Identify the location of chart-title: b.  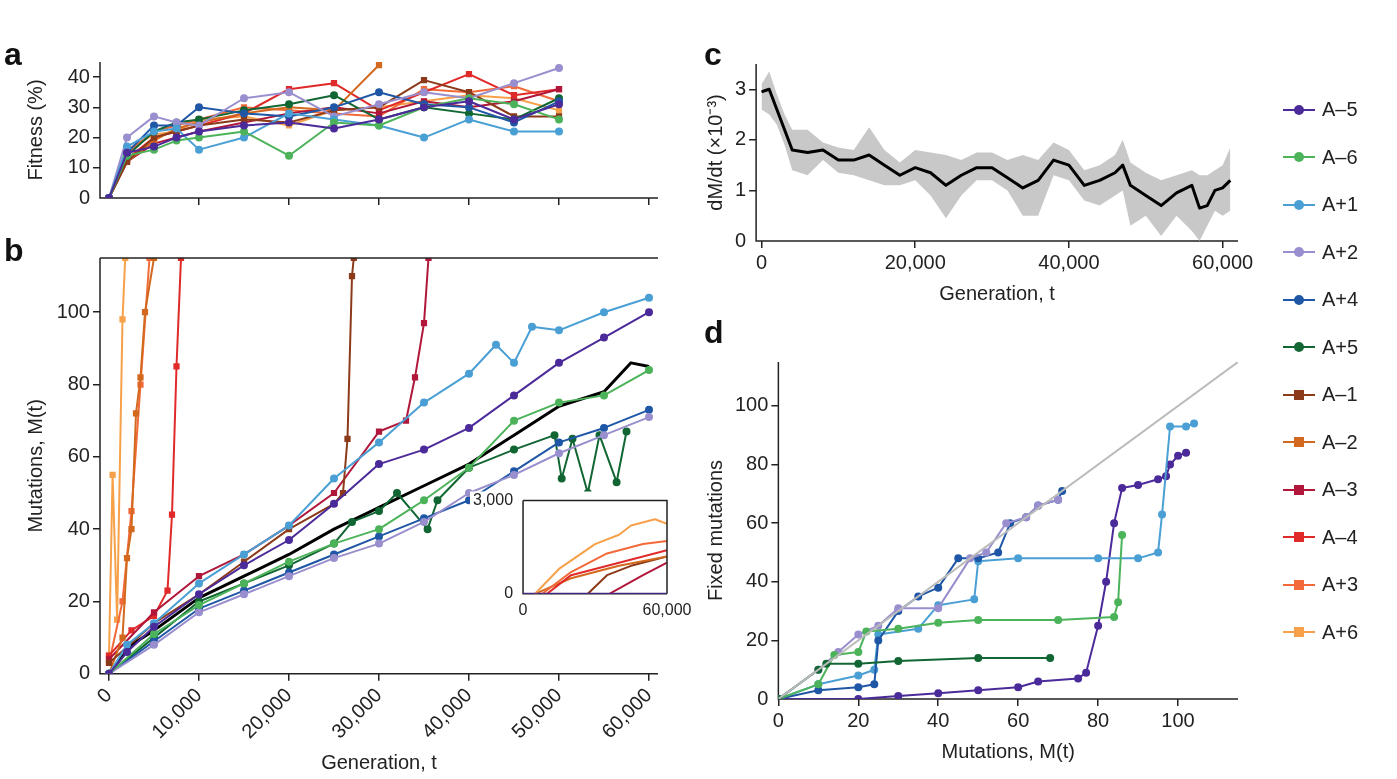
(14, 249).